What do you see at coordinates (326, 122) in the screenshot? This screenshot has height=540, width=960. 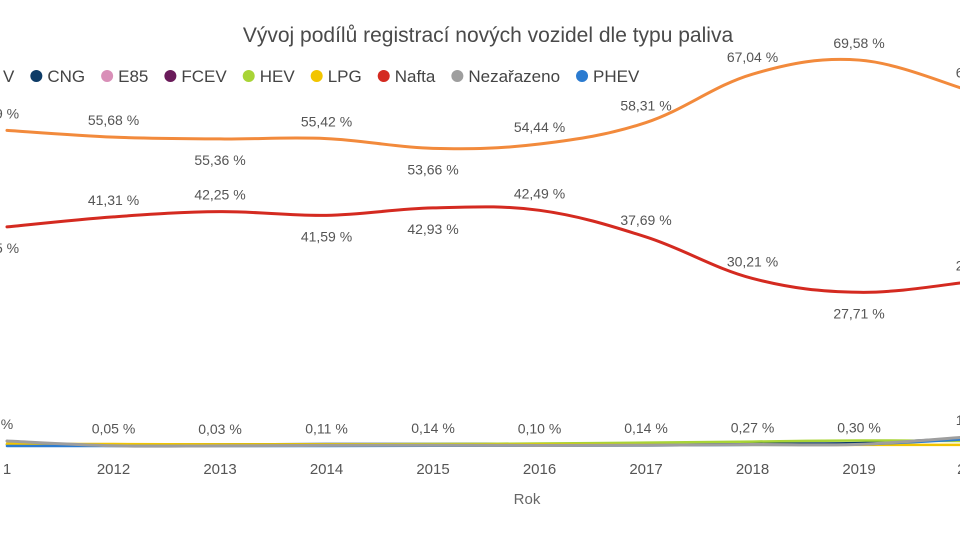 I see `data-label: 55,42 %` at bounding box center [326, 122].